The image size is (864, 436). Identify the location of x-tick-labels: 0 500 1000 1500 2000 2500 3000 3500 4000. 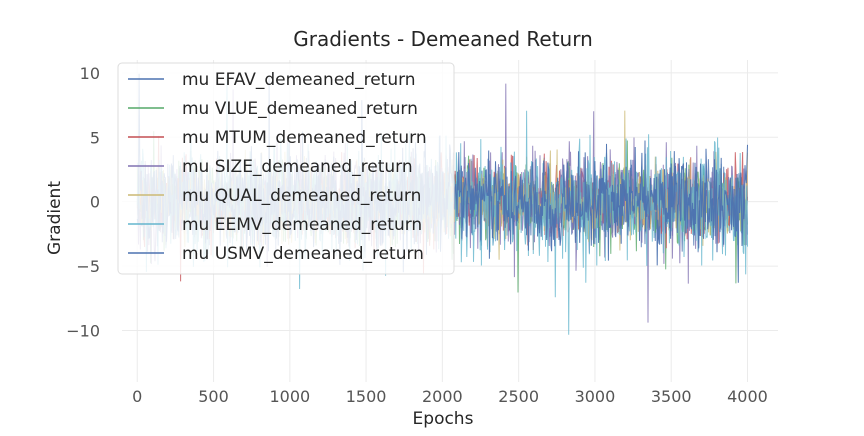
(450, 396).